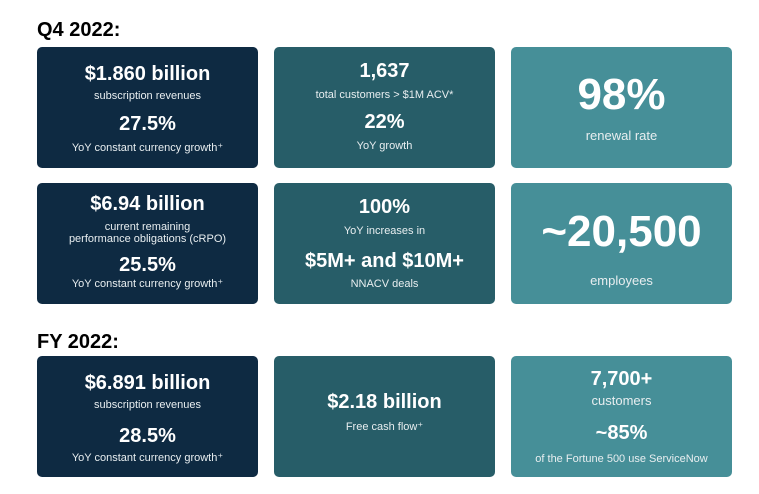  Describe the element at coordinates (79, 30) in the screenshot. I see `q4-heading: Q4 2022:` at that location.